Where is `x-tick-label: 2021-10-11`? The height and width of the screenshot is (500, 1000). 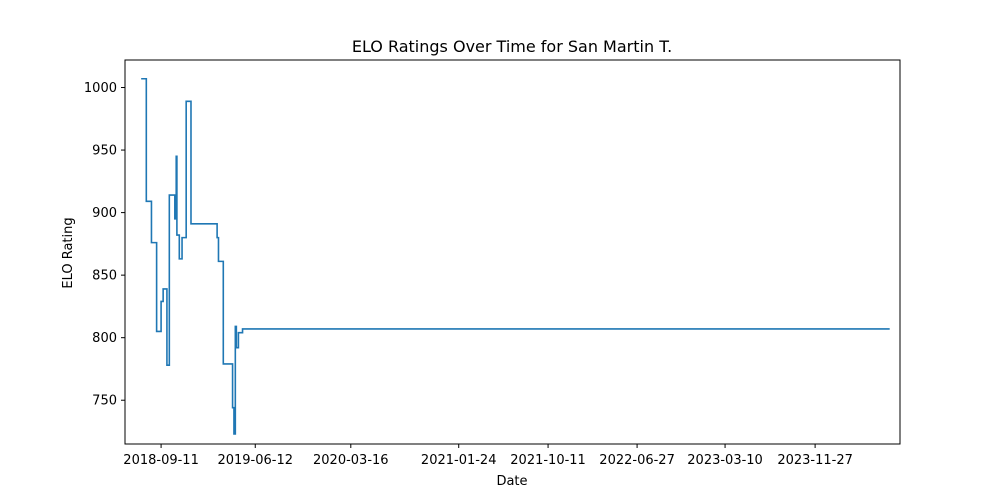 x-tick-label: 2021-10-11 is located at coordinates (548, 460).